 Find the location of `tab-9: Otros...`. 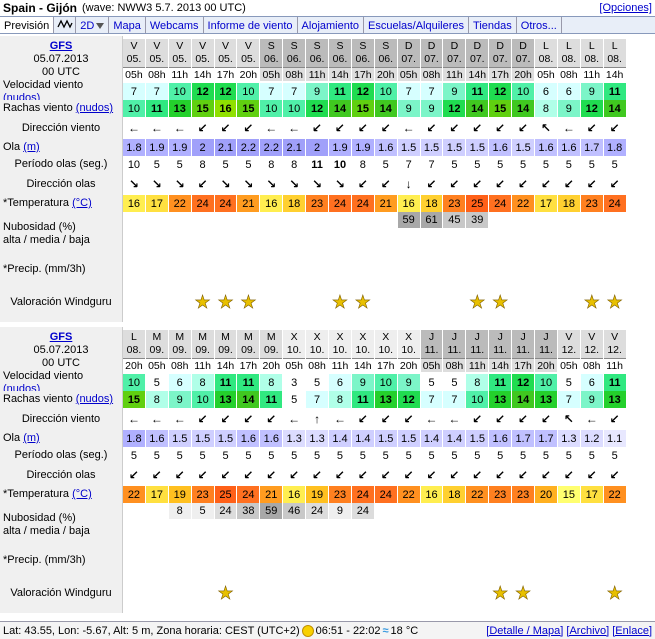

tab-9: Otros... is located at coordinates (539, 25).